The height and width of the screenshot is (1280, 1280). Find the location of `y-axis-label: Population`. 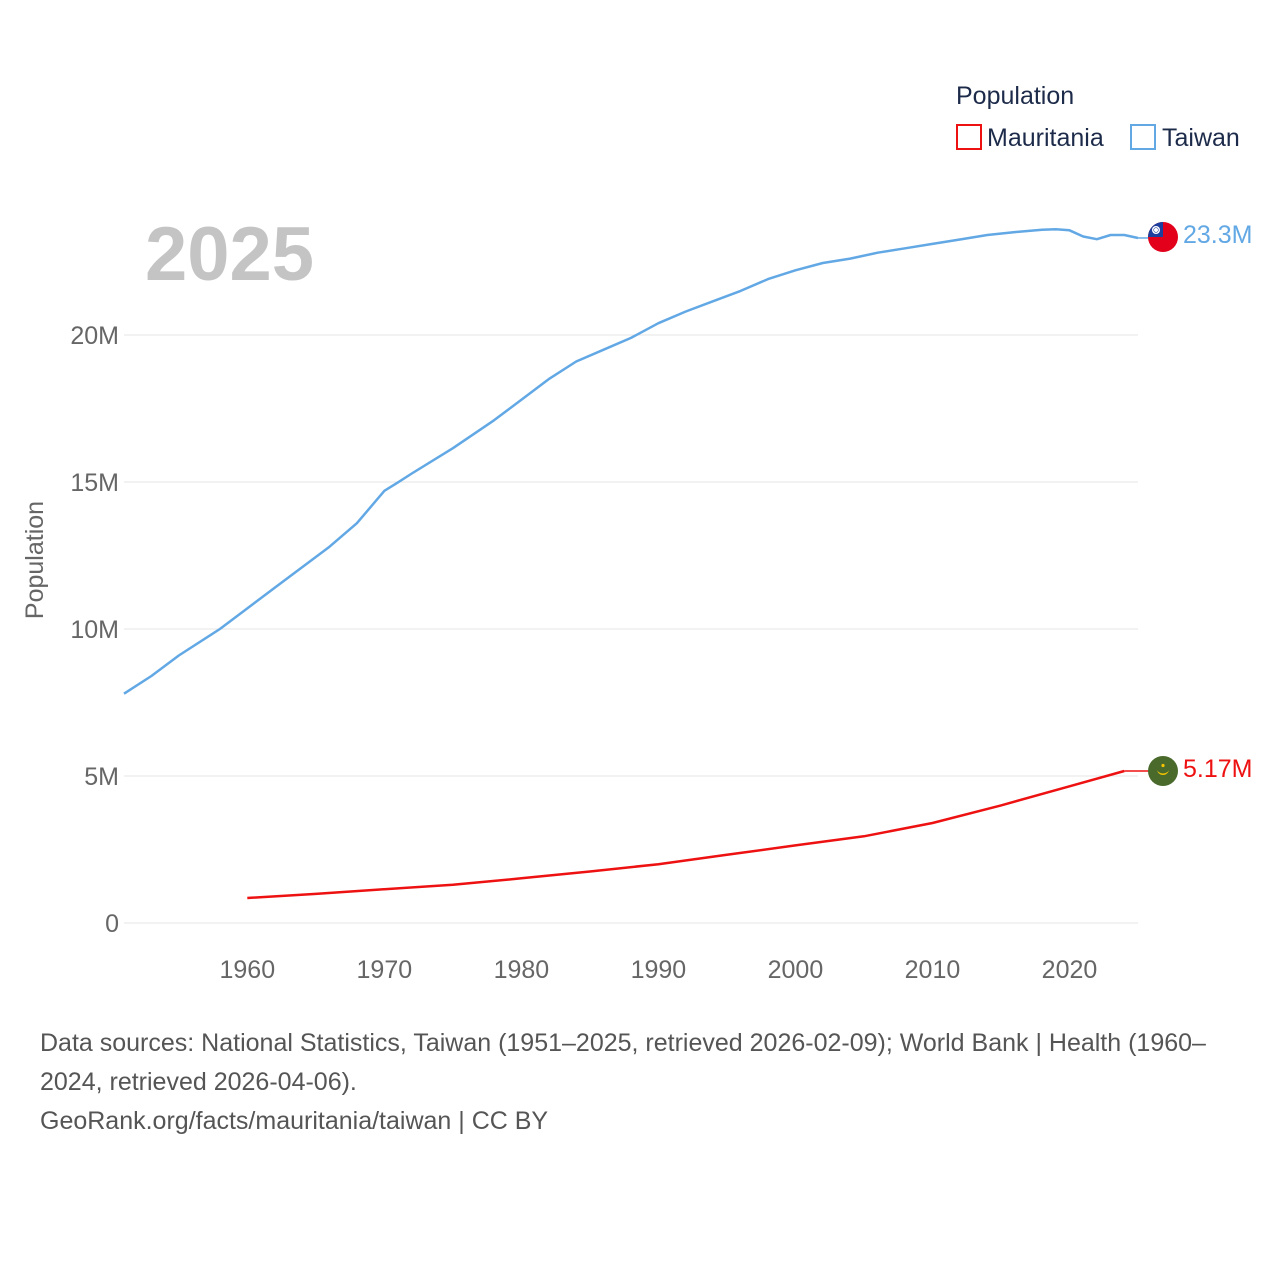

y-axis-label: Population is located at coordinates (35, 560).